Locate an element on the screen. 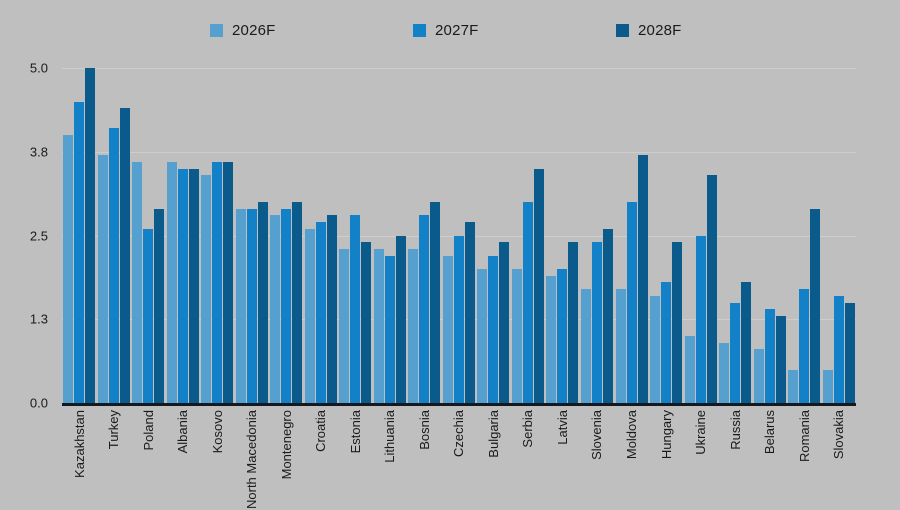  bar-group-belarus is located at coordinates (769, 235).